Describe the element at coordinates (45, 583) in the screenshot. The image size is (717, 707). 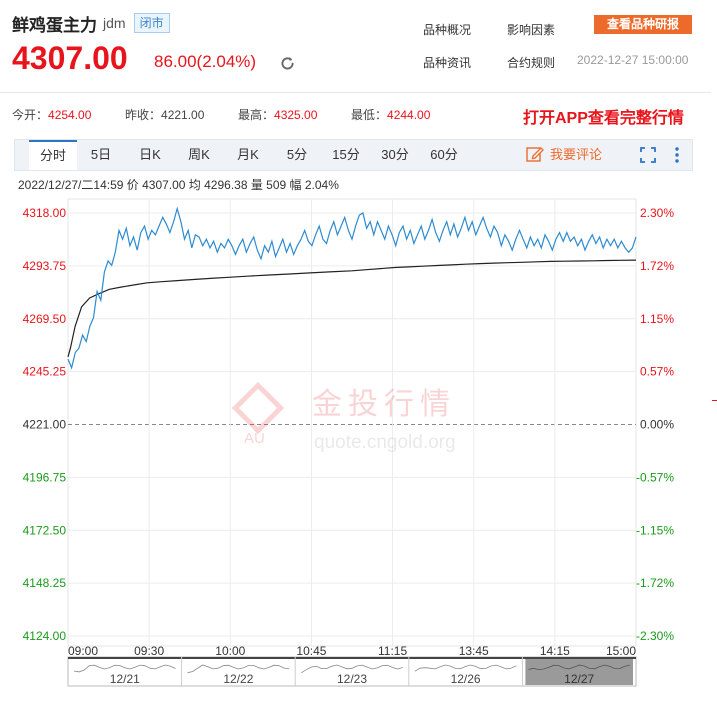
I see `y-tick-label-left: 4148.25` at that location.